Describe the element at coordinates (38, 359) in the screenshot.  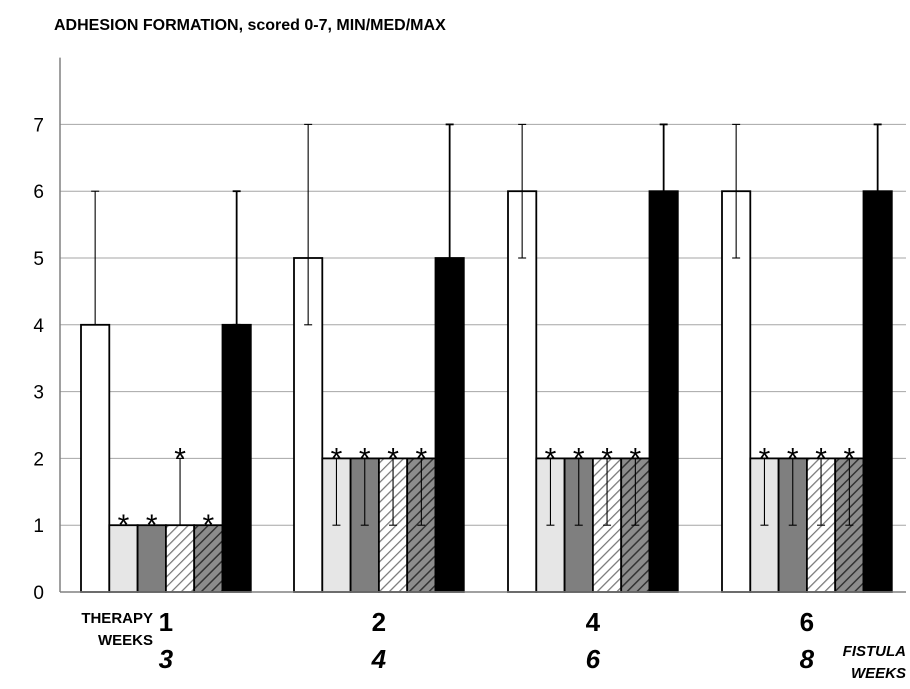
I see `y-axis-ticks: 0 1 2 3 4 5 6 7` at that location.